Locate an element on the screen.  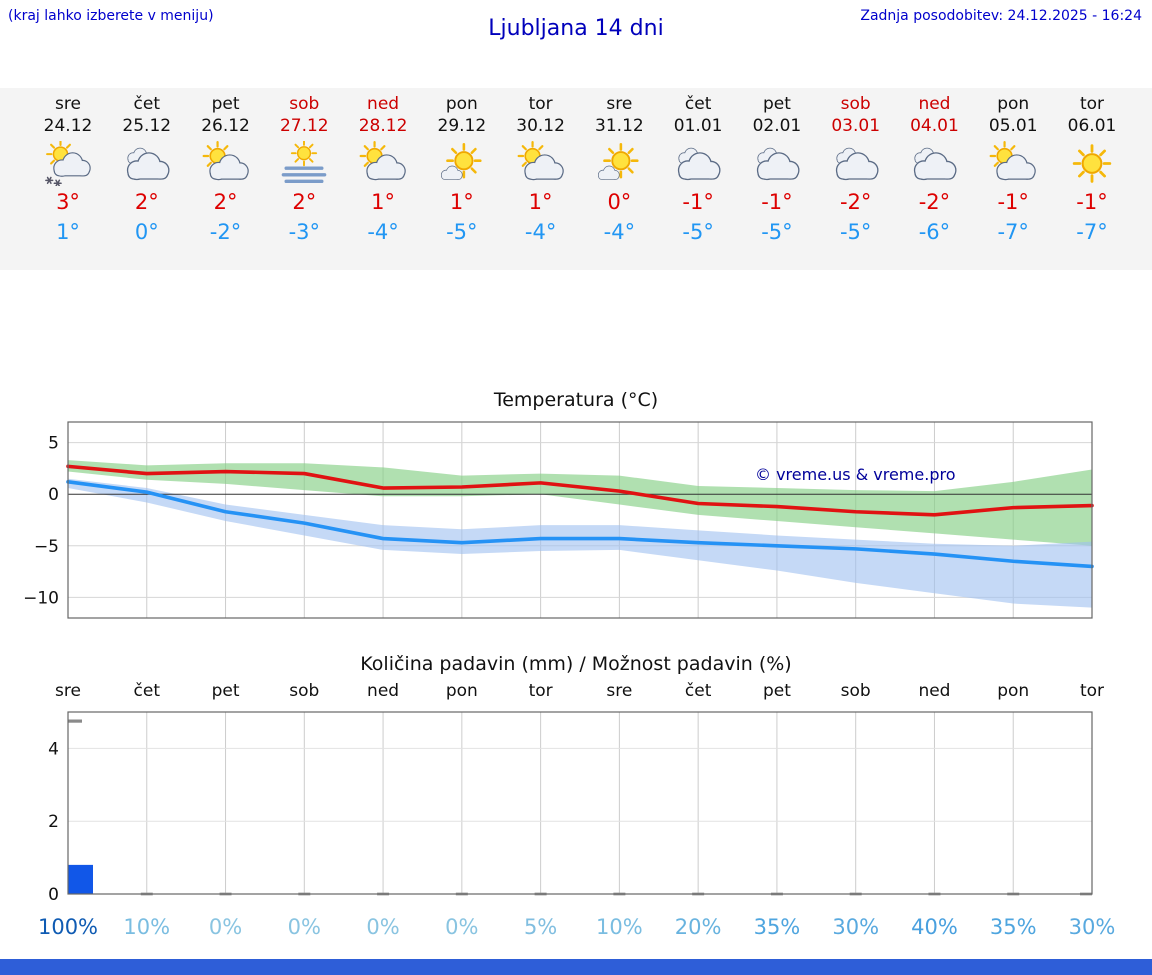
day-date-label: 04.01 is located at coordinates (934, 126).